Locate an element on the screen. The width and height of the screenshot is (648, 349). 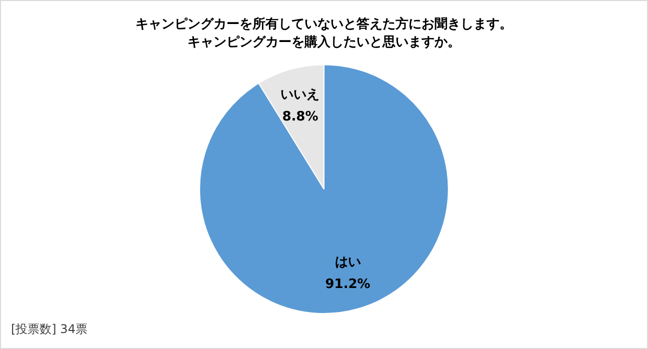
data-label: 8.8% is located at coordinates (300, 117).